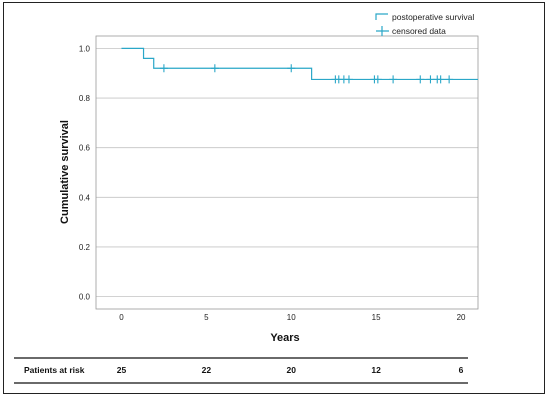 This screenshot has height=402, width=550. I want to click on legend-item-survival: postoperative survival, so click(424, 17).